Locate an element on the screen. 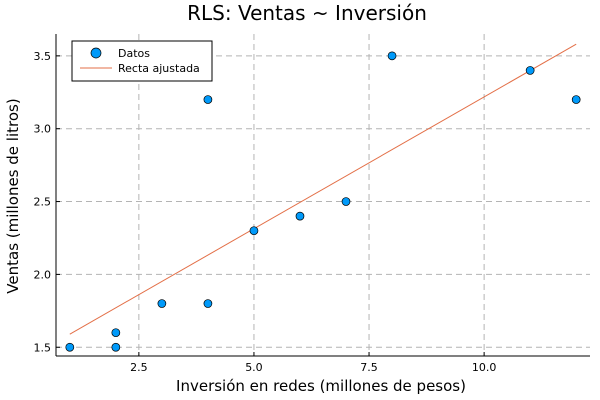  legend: Datos Recta ajustada is located at coordinates (142, 61).